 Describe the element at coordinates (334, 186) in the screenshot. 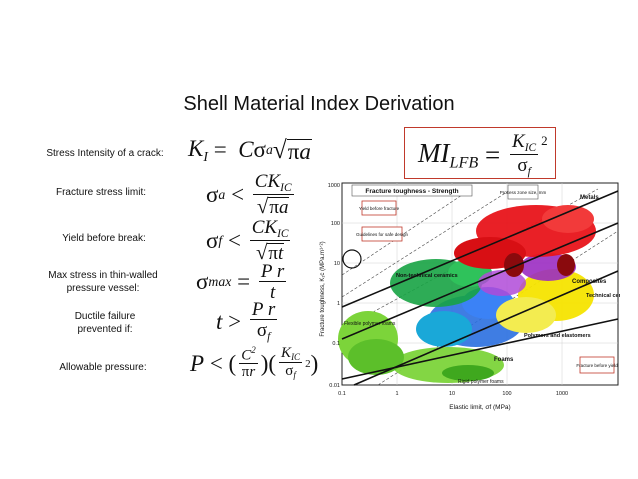

I see `y-tick-label: 1000` at that location.